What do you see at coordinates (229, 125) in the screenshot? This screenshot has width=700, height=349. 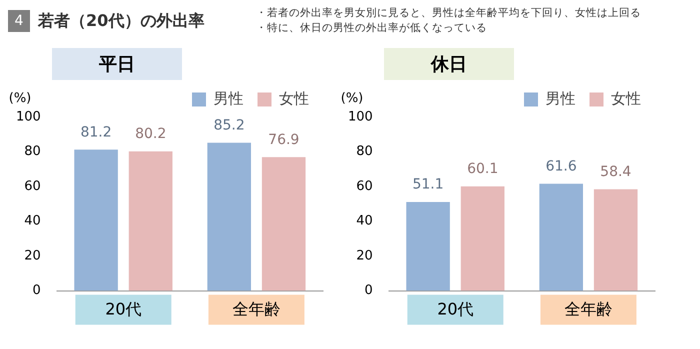 I see `data-label: 85.2` at bounding box center [229, 125].